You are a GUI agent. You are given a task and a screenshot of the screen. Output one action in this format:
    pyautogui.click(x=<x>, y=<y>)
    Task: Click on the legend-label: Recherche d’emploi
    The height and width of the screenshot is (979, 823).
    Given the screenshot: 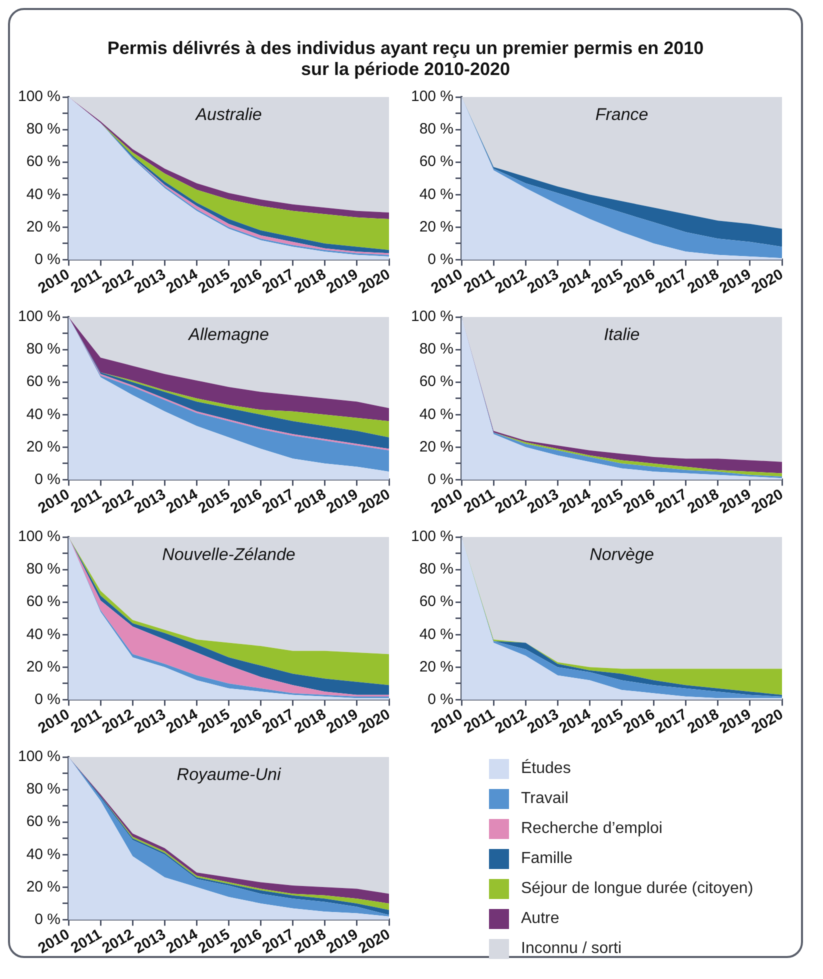 What is the action you would take?
    pyautogui.click(x=591, y=829)
    